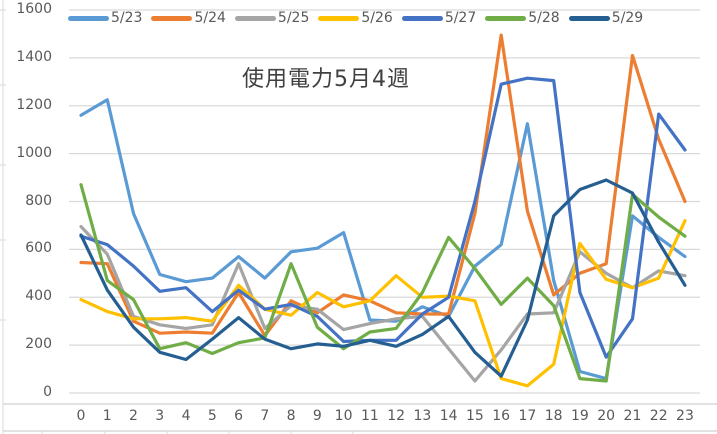 The height and width of the screenshot is (434, 717). I want to click on x-tick-label: 5, so click(212, 416).